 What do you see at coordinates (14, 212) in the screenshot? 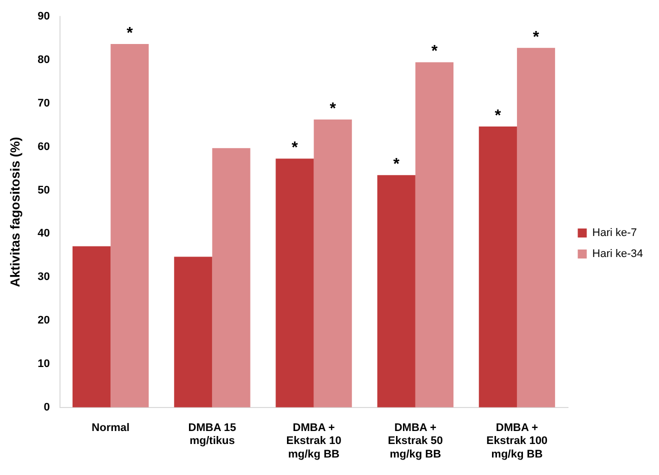
I see `y-axis-title: Aktivitas fagositosis (%)` at bounding box center [14, 212].